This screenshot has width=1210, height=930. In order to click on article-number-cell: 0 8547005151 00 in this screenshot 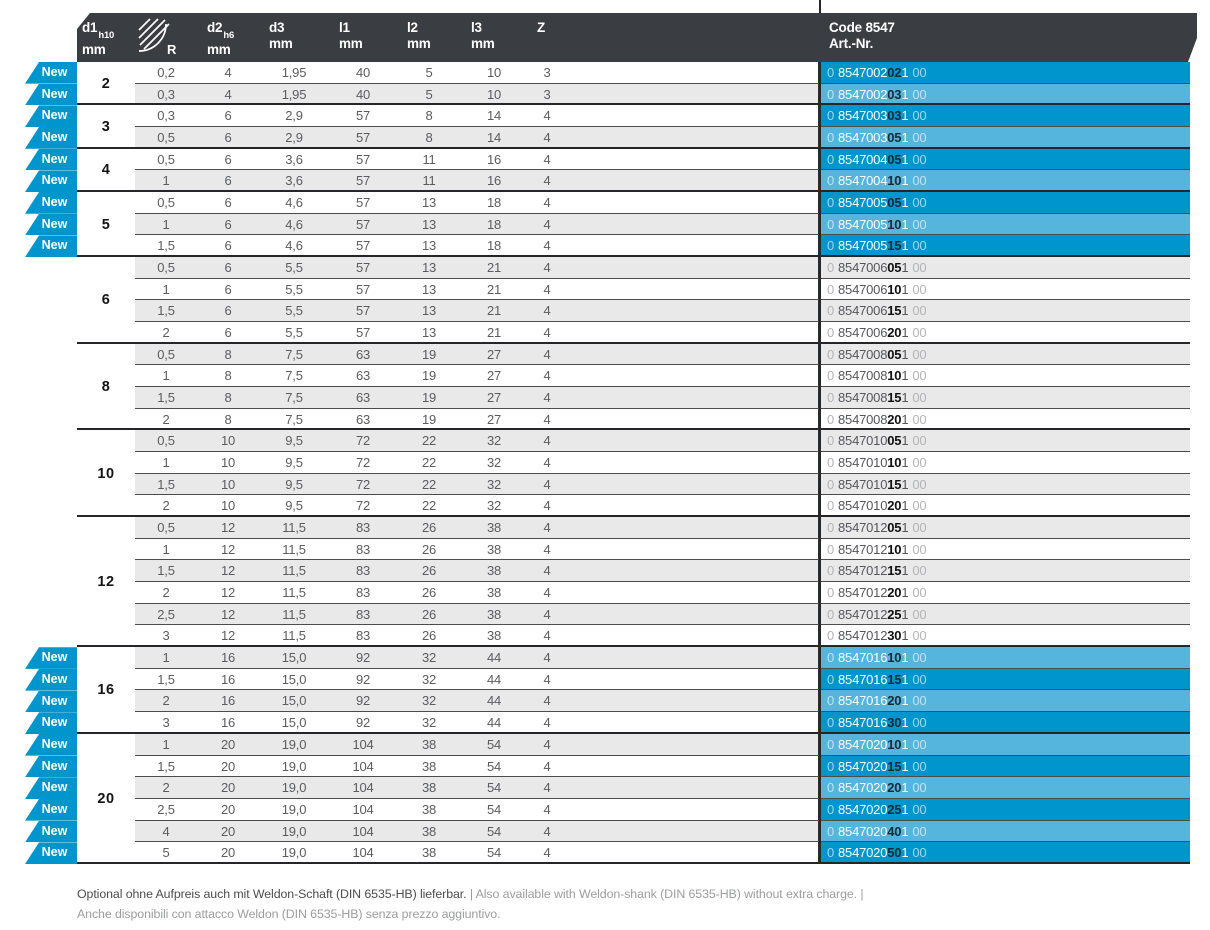, I will do `click(1004, 246)`.